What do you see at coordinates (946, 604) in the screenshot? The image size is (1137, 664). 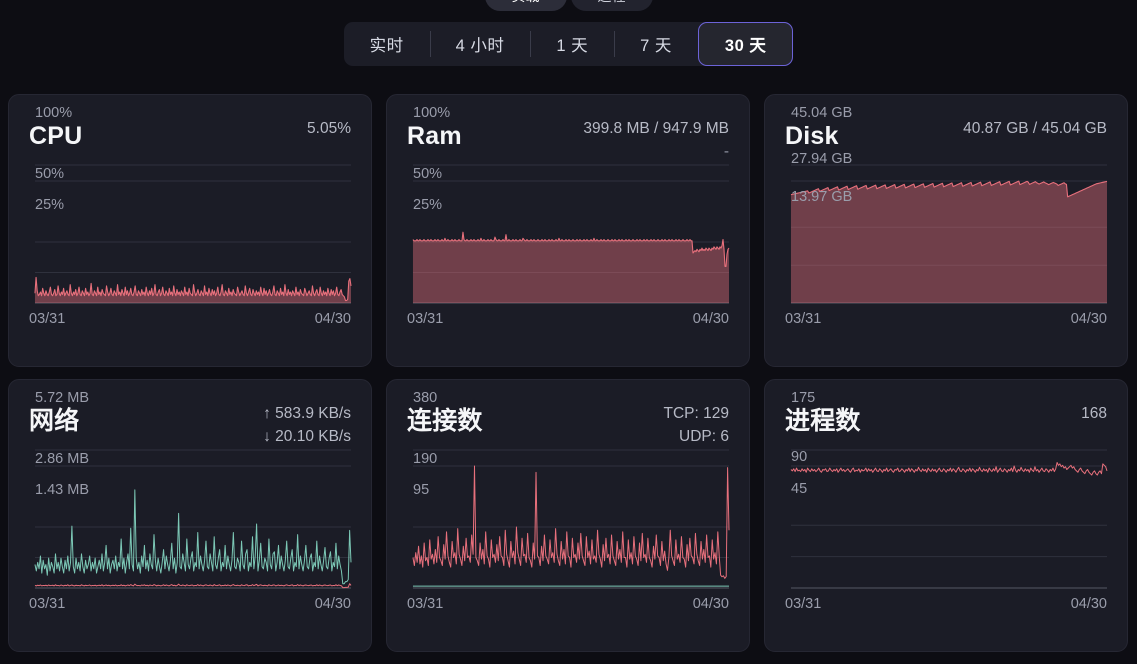 I see `card-processes-xaxis: 03/31 04/30` at bounding box center [946, 604].